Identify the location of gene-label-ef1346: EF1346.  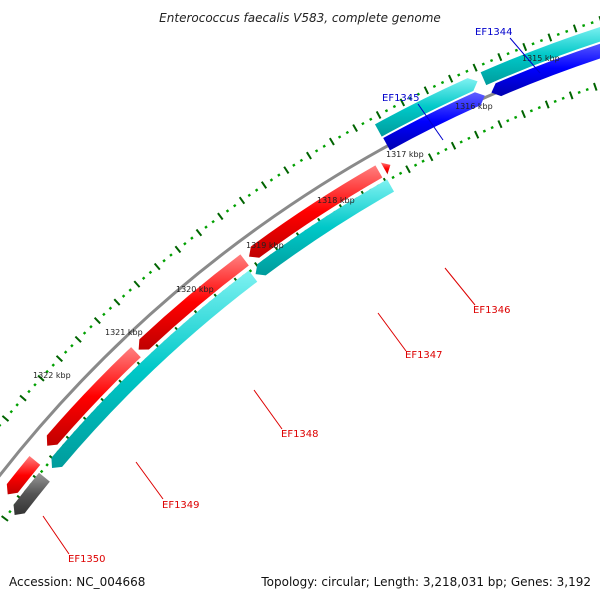
(492, 310).